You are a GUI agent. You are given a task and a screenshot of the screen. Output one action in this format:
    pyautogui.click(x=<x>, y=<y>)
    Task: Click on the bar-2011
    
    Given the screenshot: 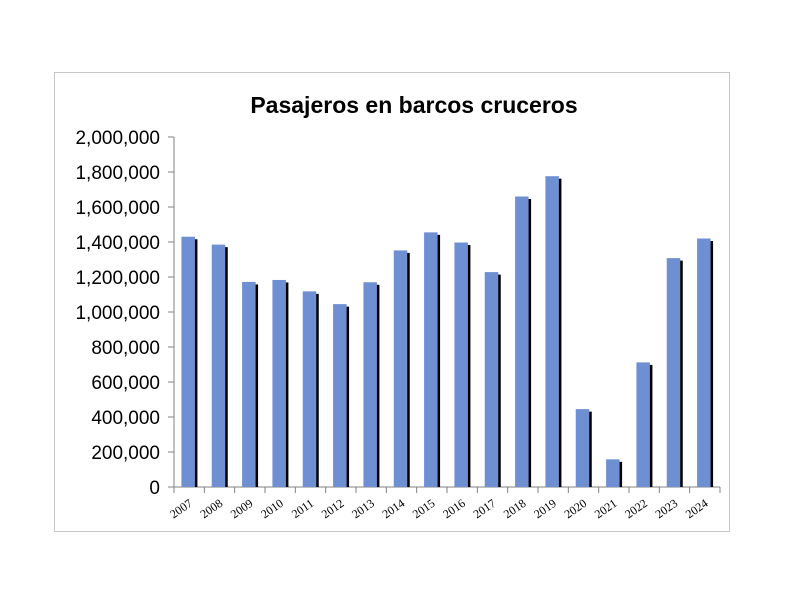 What is the action you would take?
    pyautogui.click(x=310, y=389)
    